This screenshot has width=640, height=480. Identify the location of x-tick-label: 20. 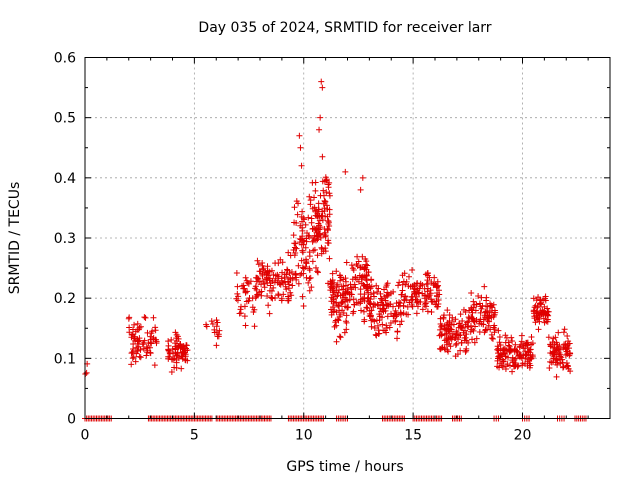
(523, 436).